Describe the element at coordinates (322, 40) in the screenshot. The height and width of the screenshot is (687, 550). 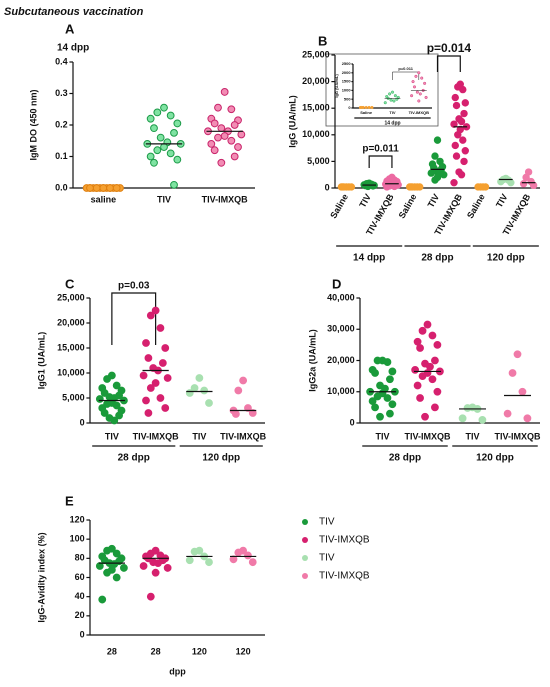
I see `panel-label: B` at that location.